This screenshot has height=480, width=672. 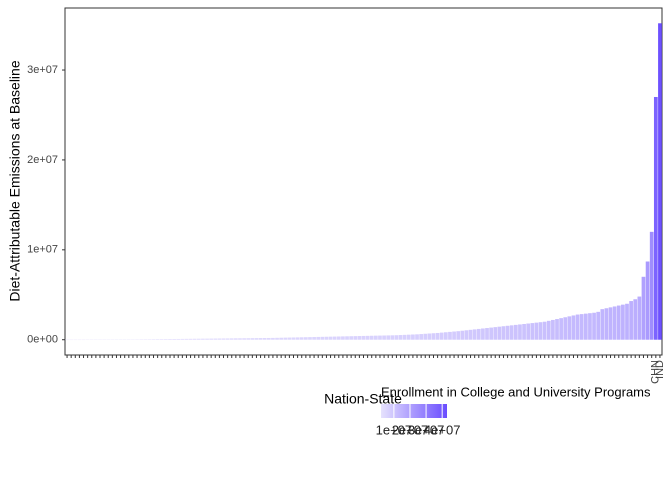 What do you see at coordinates (394, 429) in the screenshot?
I see `legend-tick-label: 1e+07` at bounding box center [394, 429].